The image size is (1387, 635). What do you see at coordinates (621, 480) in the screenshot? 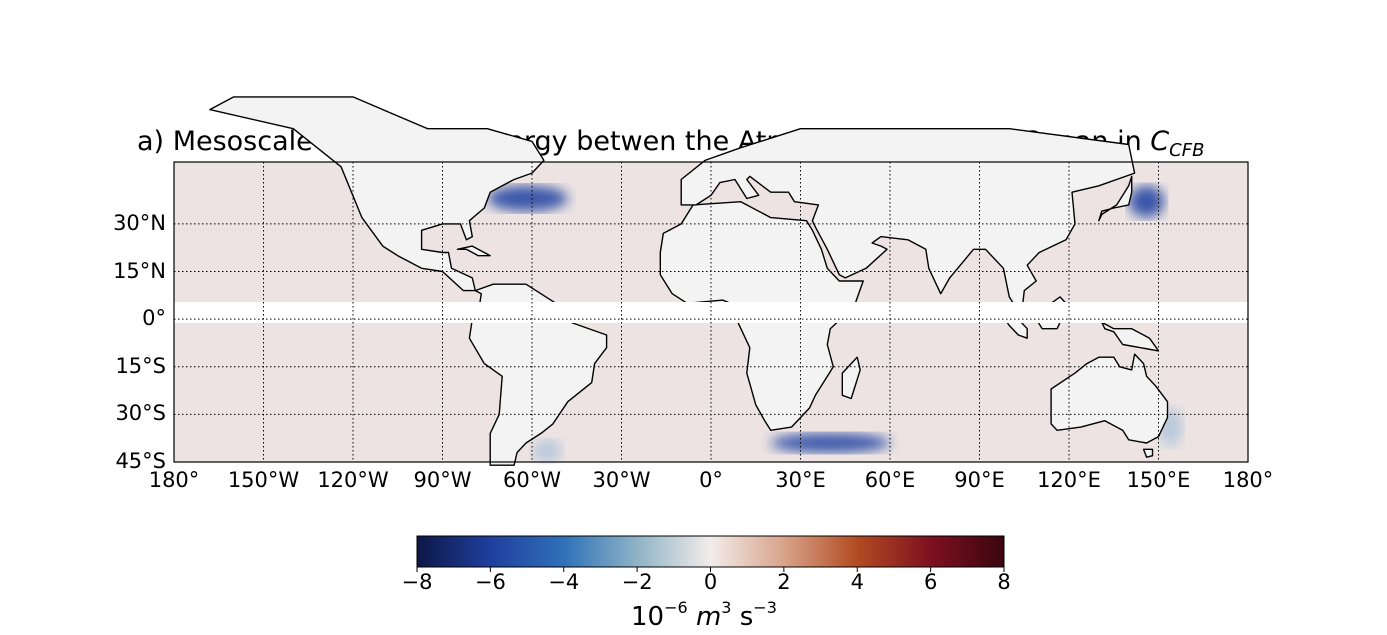
I see `lon-tick-label: 30°W` at bounding box center [621, 480].